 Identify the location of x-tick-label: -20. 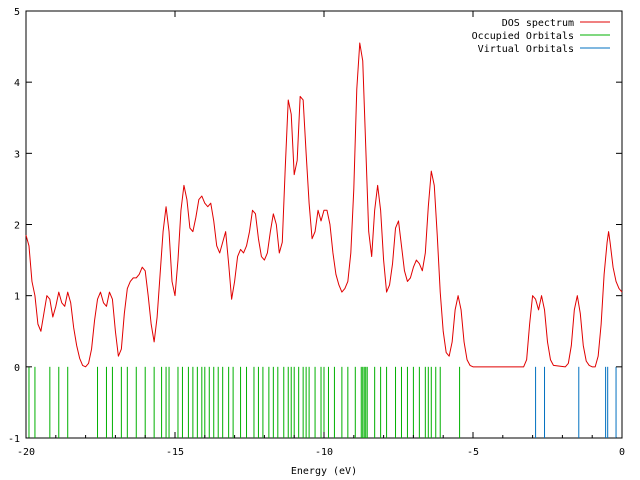
(26, 452).